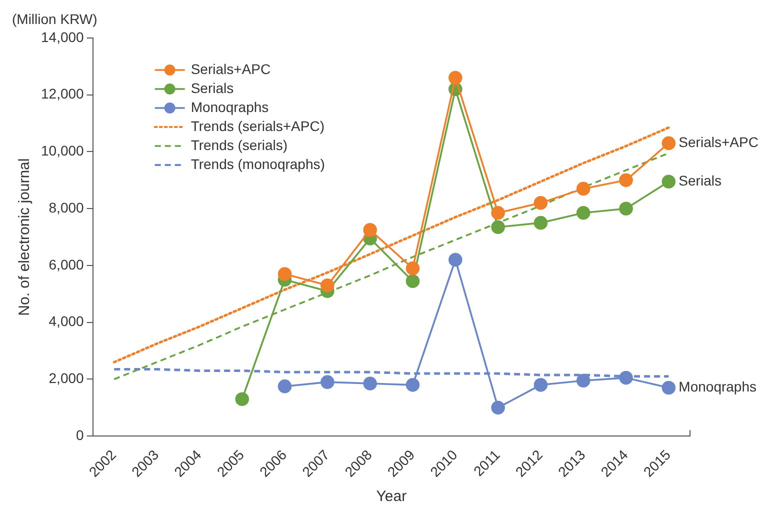  What do you see at coordinates (718, 142) in the screenshot?
I see `annotation: Serials+APC` at bounding box center [718, 142].